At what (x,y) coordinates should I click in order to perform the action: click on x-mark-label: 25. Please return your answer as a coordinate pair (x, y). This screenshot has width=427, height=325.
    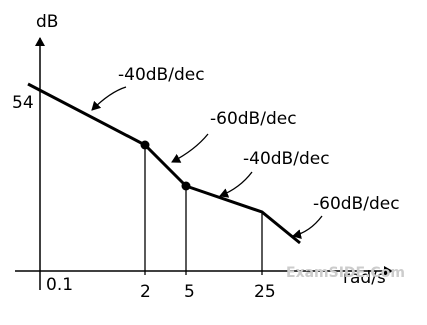
    Looking at the image, I should click on (265, 292).